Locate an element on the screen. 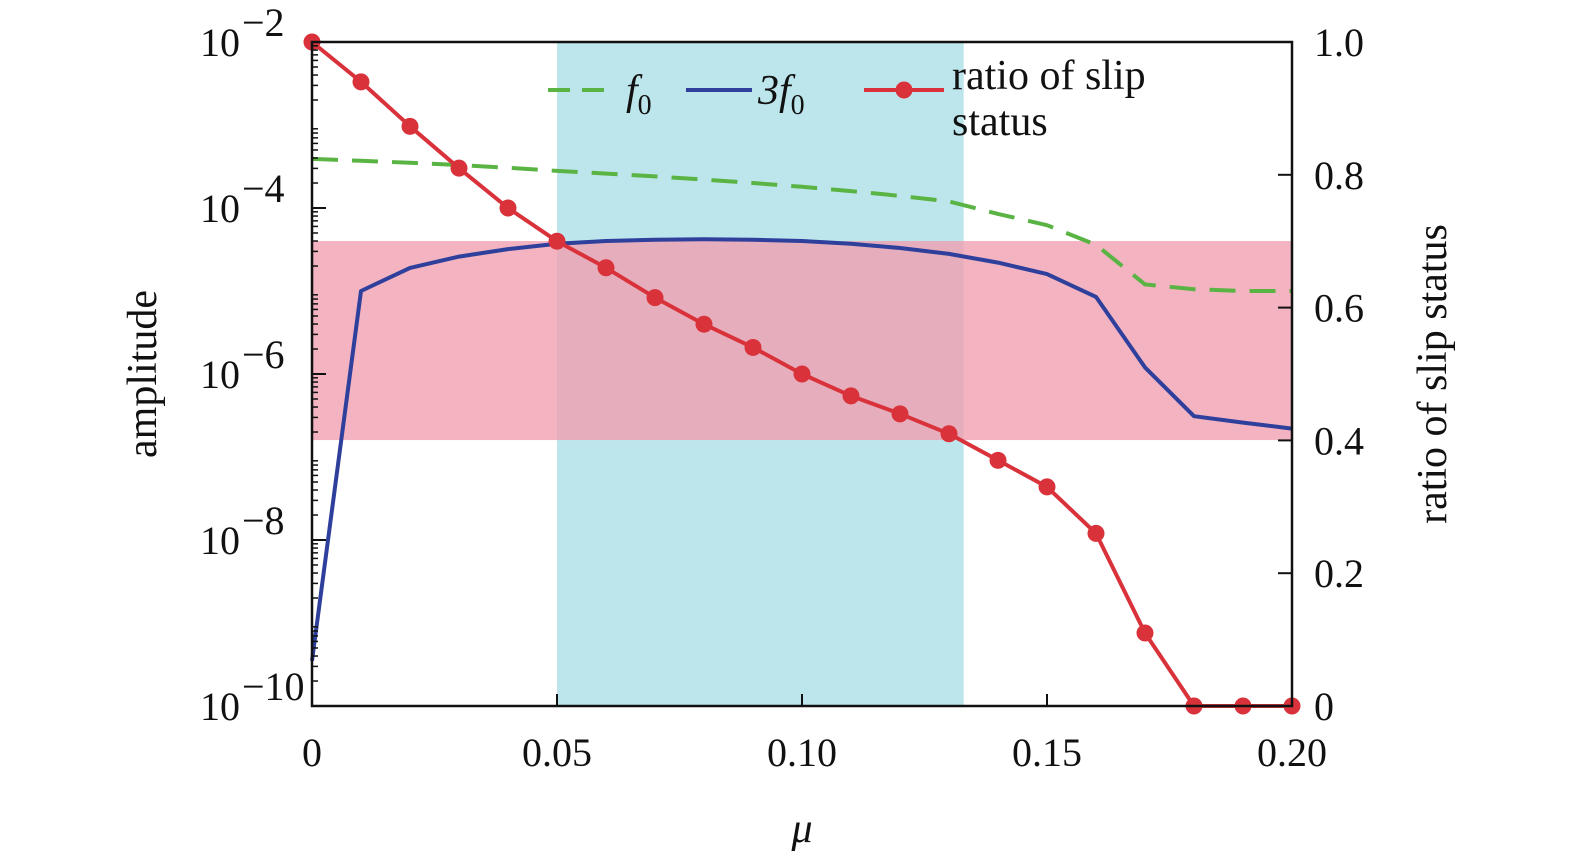 The image size is (1575, 859). x-axis-title: μ is located at coordinates (801, 829).